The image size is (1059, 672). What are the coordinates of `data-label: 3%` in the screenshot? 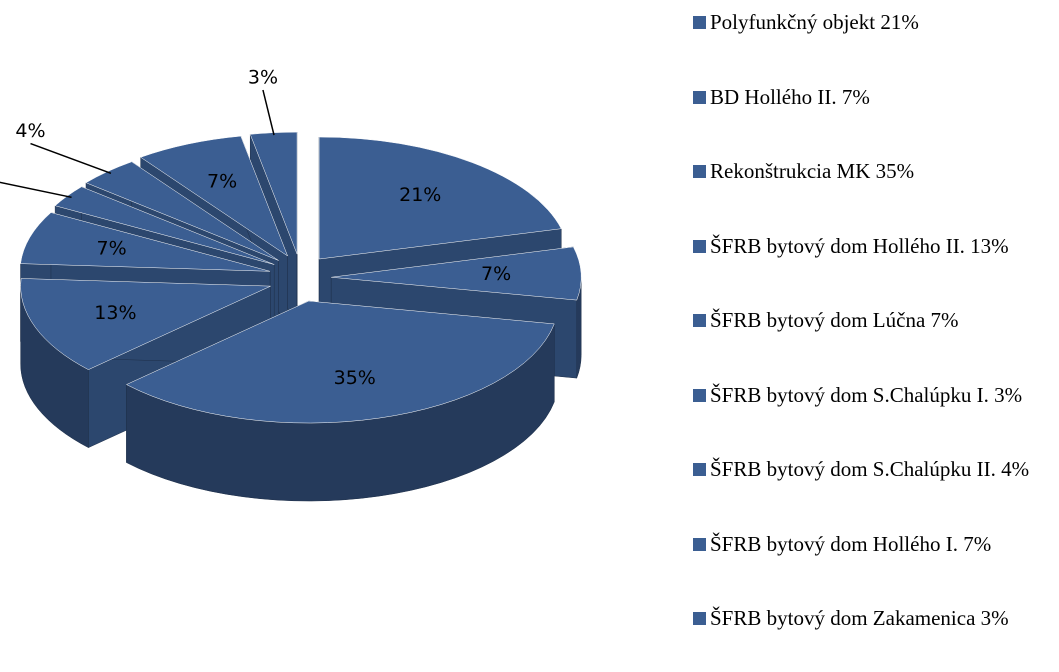 It's located at (263, 77).